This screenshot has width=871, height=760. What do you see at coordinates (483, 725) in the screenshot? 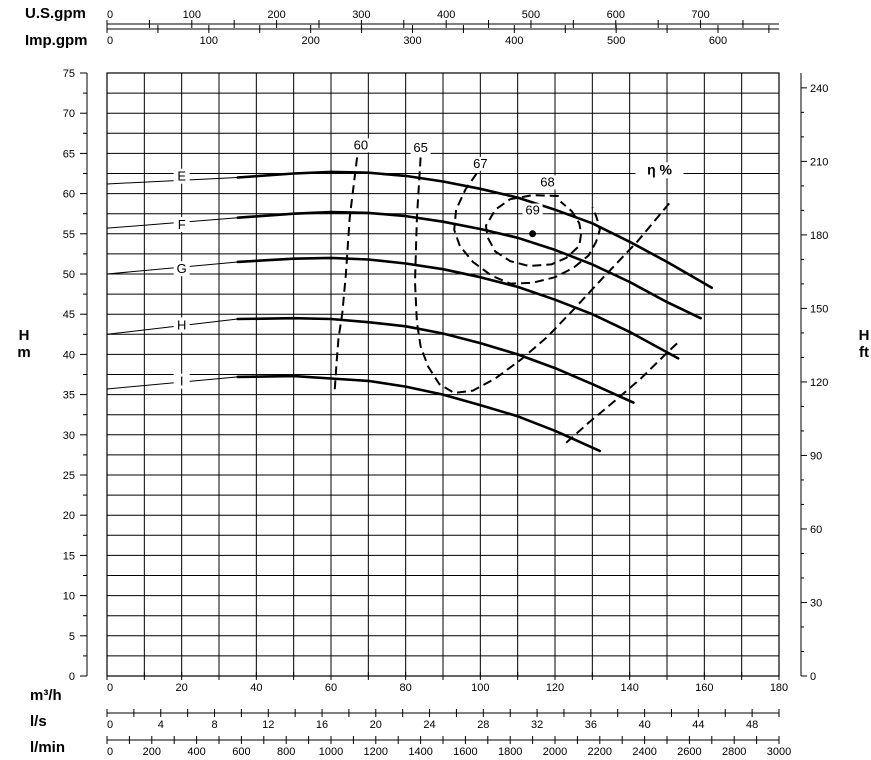
I see `ls-tick-label: 28` at bounding box center [483, 725].